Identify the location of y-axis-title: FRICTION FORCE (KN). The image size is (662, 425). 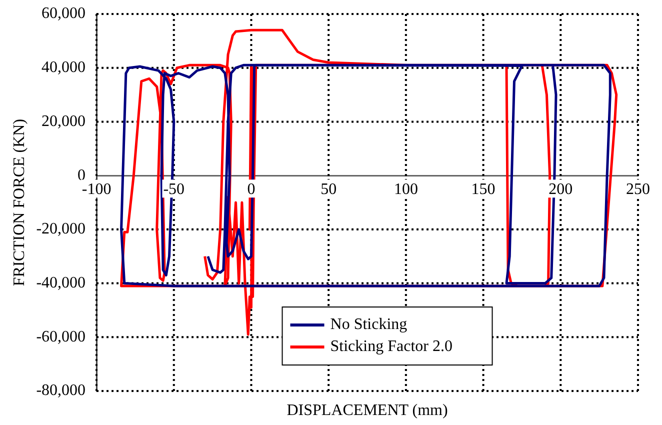
(19, 202).